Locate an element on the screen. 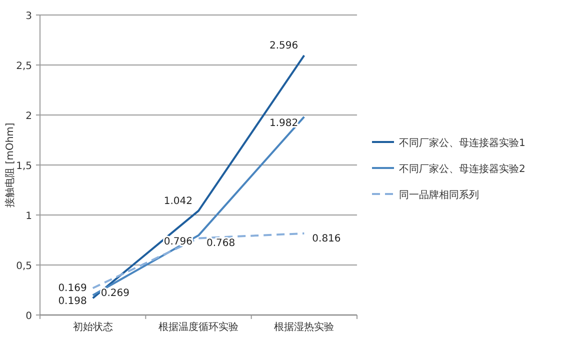 The height and width of the screenshot is (337, 573). y-tick-label: 2,5 is located at coordinates (24, 66).